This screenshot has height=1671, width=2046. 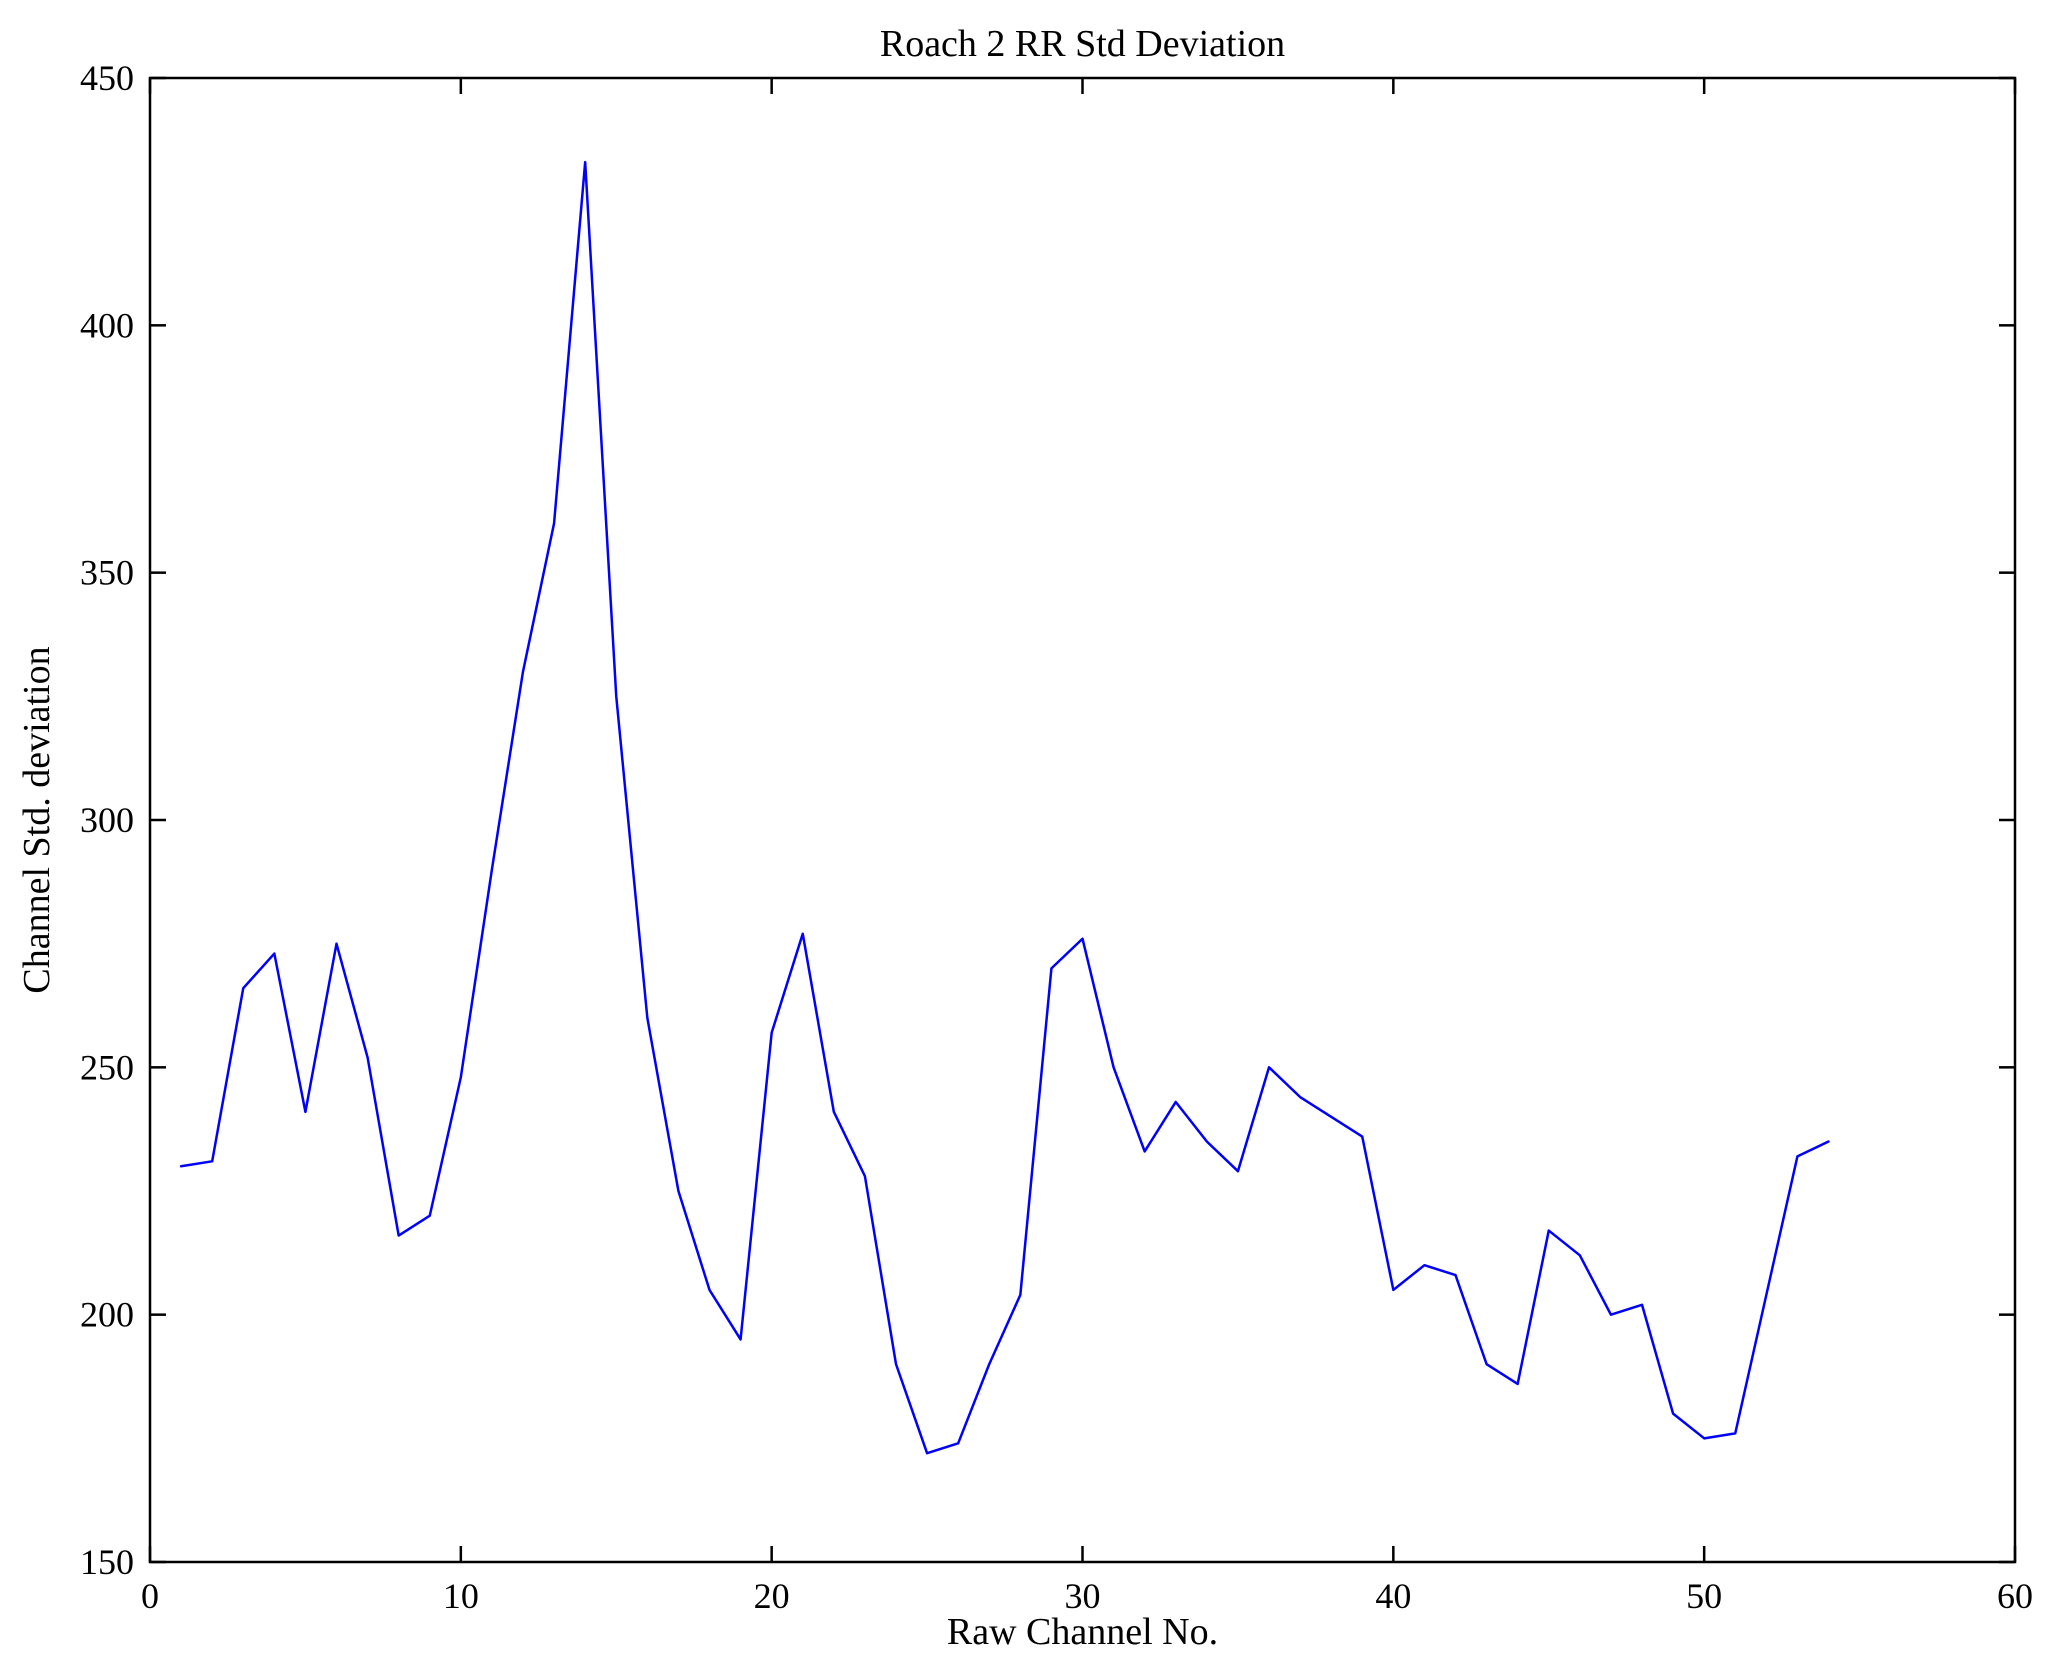 I want to click on x-tick-label: 40, so click(x=1393, y=1596).